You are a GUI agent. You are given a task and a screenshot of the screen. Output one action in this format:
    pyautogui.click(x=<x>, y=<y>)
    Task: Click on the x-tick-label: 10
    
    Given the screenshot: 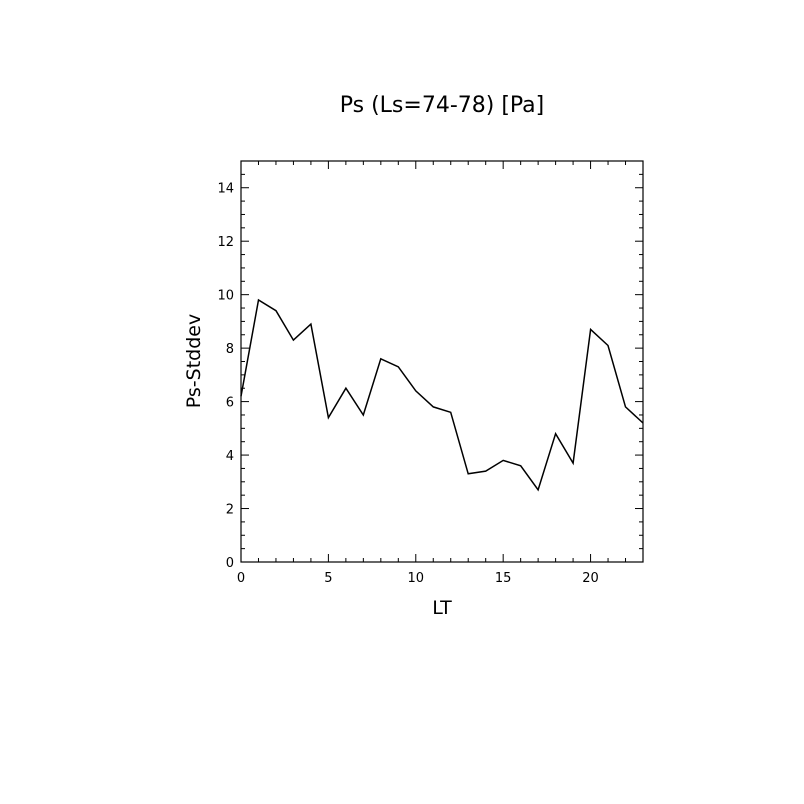 What is the action you would take?
    pyautogui.click(x=416, y=578)
    